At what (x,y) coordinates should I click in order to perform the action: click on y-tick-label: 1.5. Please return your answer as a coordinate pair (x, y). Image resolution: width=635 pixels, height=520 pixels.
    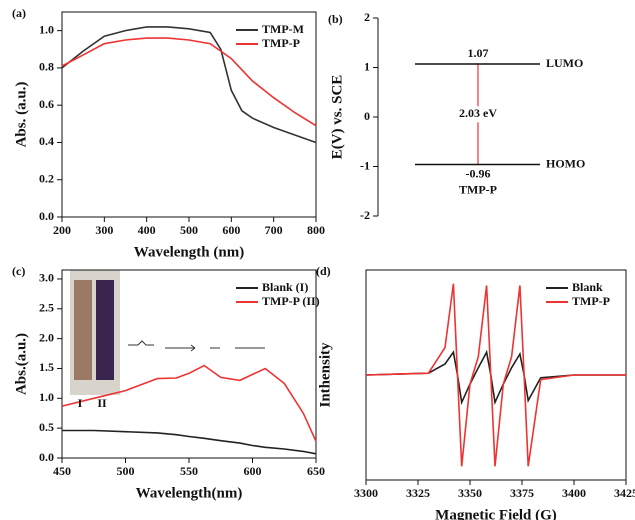
    Looking at the image, I should click on (46, 367).